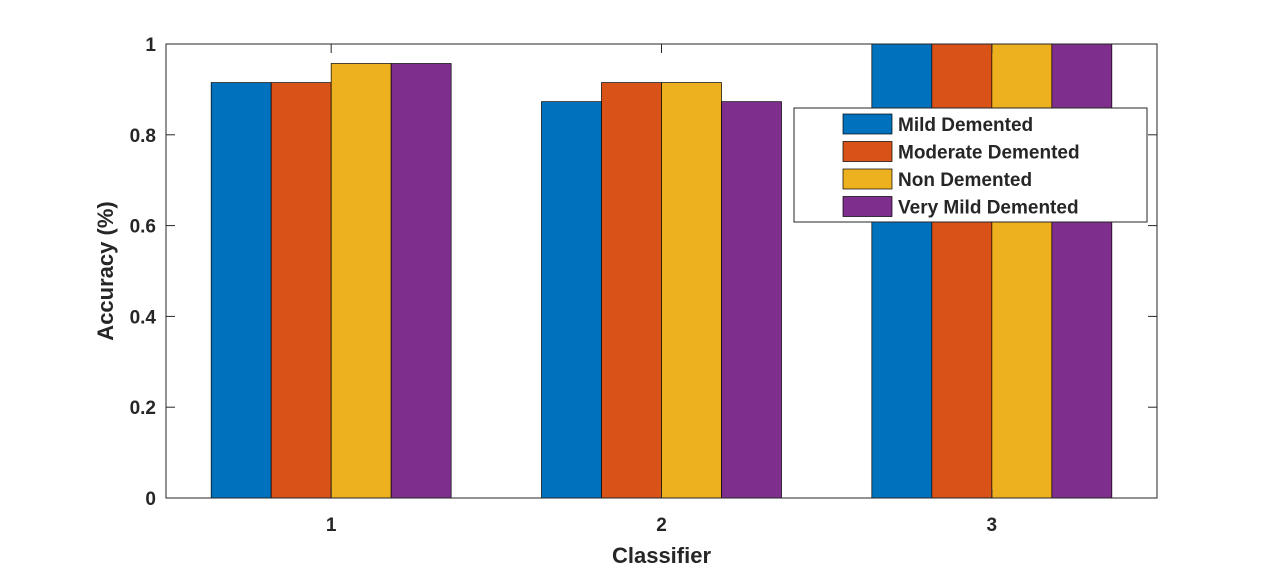 This screenshot has height=575, width=1280. Describe the element at coordinates (150, 45) in the screenshot. I see `y-tick-label: 1` at that location.